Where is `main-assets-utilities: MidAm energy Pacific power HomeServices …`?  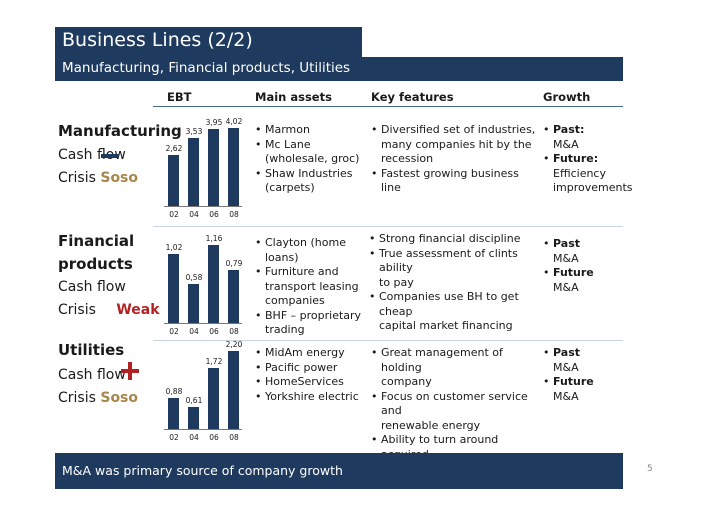 main-assets-utilities: MidAm energy Pacific power HomeServices … is located at coordinates (311, 375).